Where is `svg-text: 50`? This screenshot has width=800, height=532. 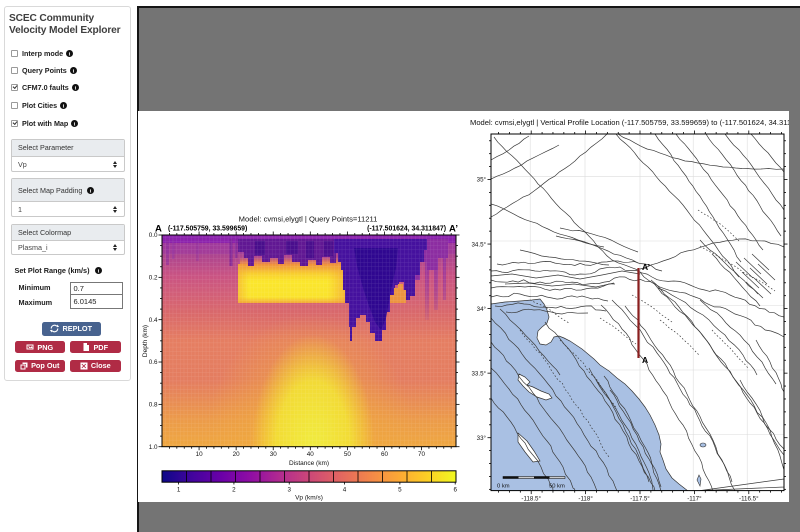
svg-text: 50 is located at coordinates (348, 454).